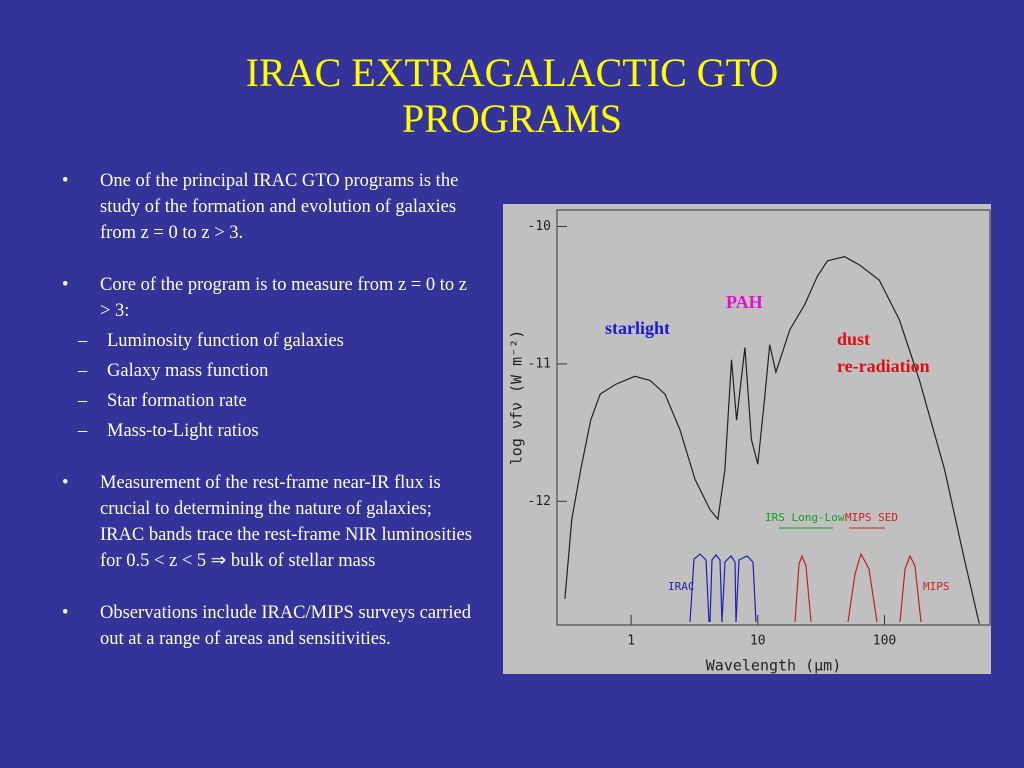 The height and width of the screenshot is (768, 1024). Describe the element at coordinates (267, 401) in the screenshot. I see `sub-bullet: Star formation rate` at that location.